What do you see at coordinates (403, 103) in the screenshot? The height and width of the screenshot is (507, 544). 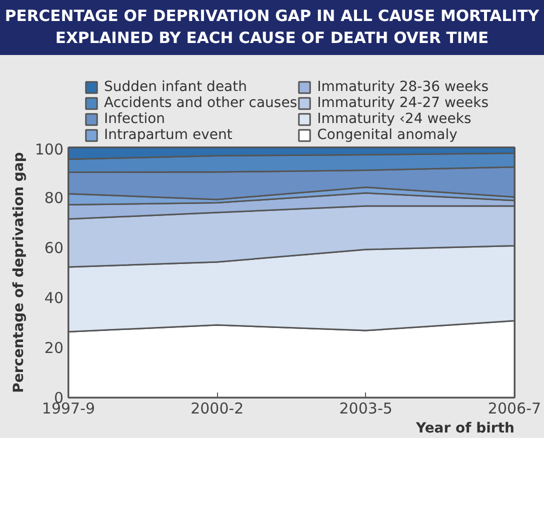 I see `legend-label: Immaturity 24-27 weeks` at bounding box center [403, 103].